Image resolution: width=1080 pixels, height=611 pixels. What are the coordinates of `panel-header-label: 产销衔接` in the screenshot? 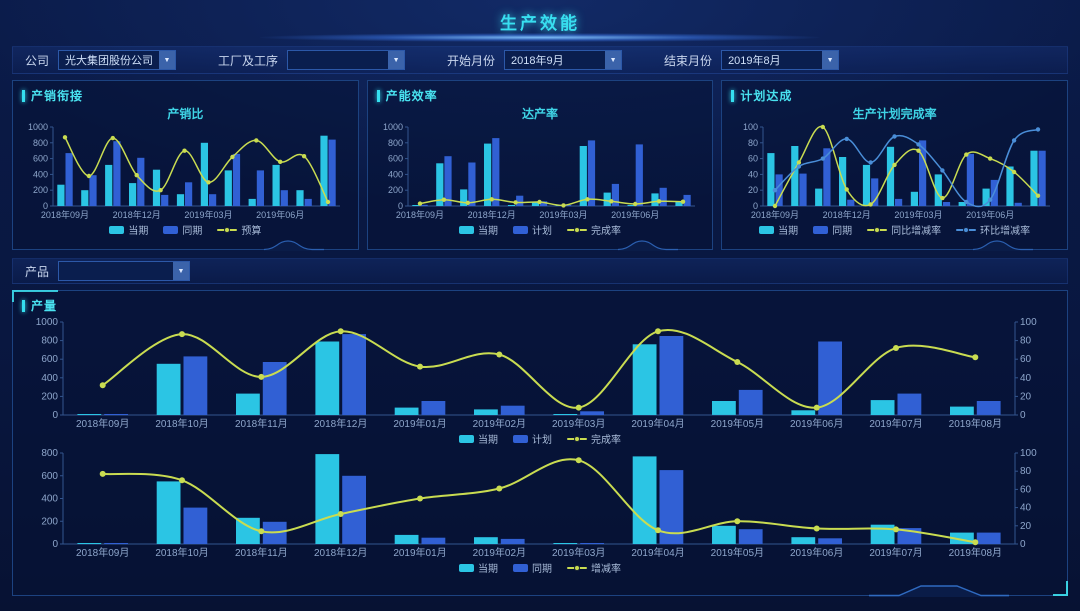 It's located at (57, 96).